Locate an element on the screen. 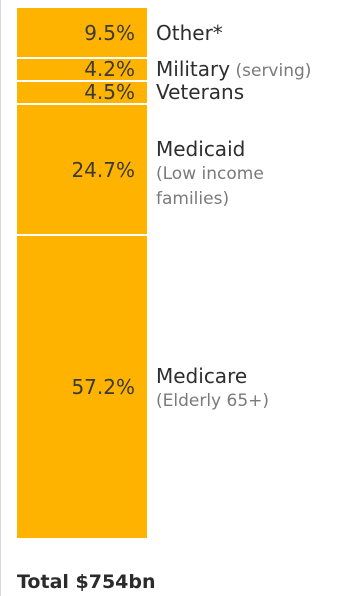  bar-segment-medicaid is located at coordinates (82, 170).